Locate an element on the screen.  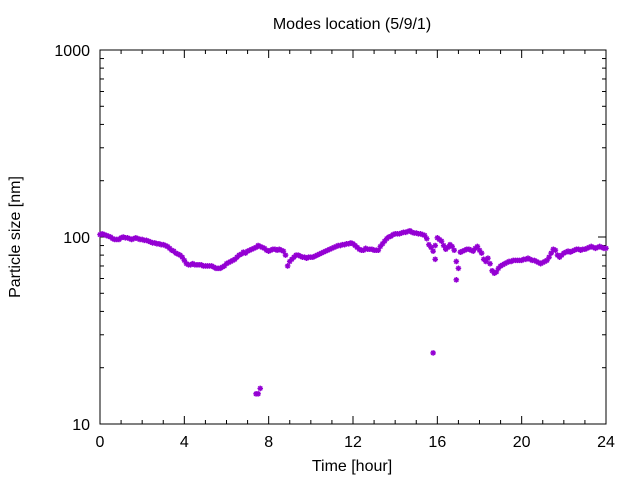
y-tick-label: 10 is located at coordinates (81, 425).